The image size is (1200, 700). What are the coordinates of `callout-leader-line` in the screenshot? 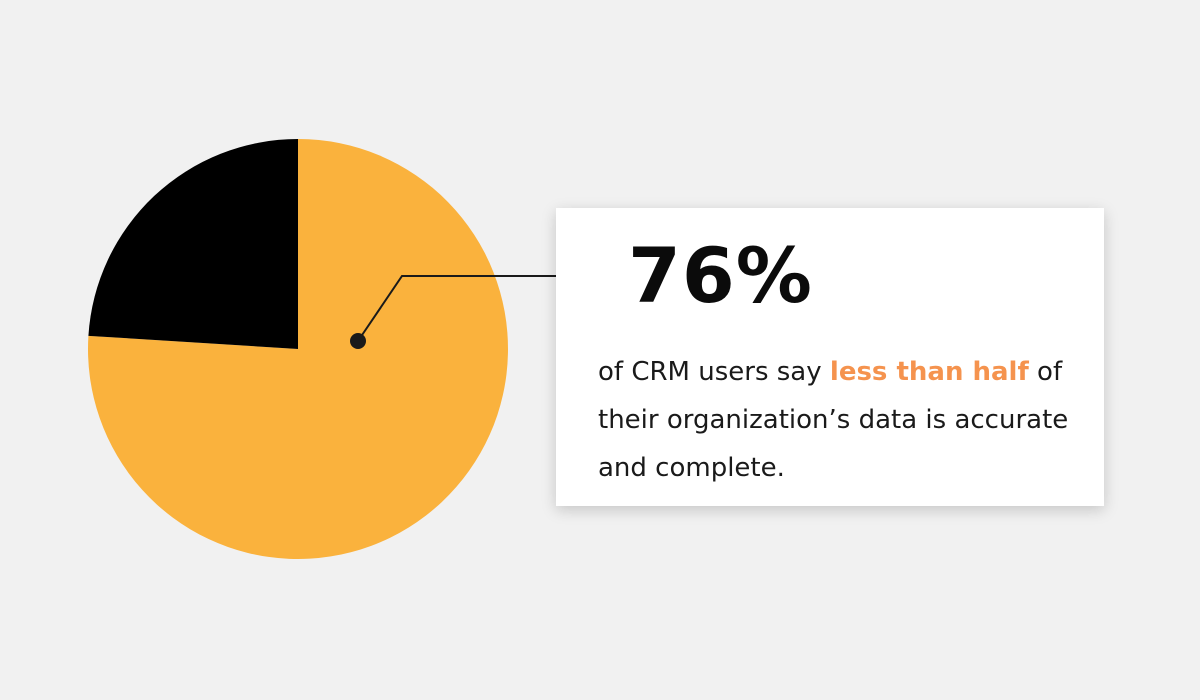 It's located at (456, 308).